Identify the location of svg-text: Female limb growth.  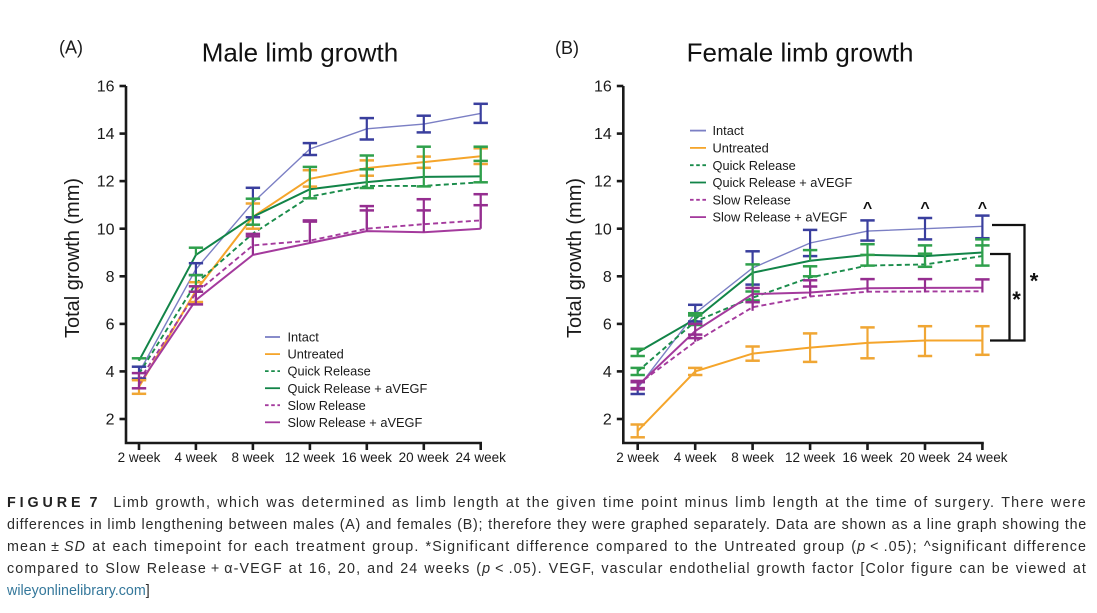
(800, 53).